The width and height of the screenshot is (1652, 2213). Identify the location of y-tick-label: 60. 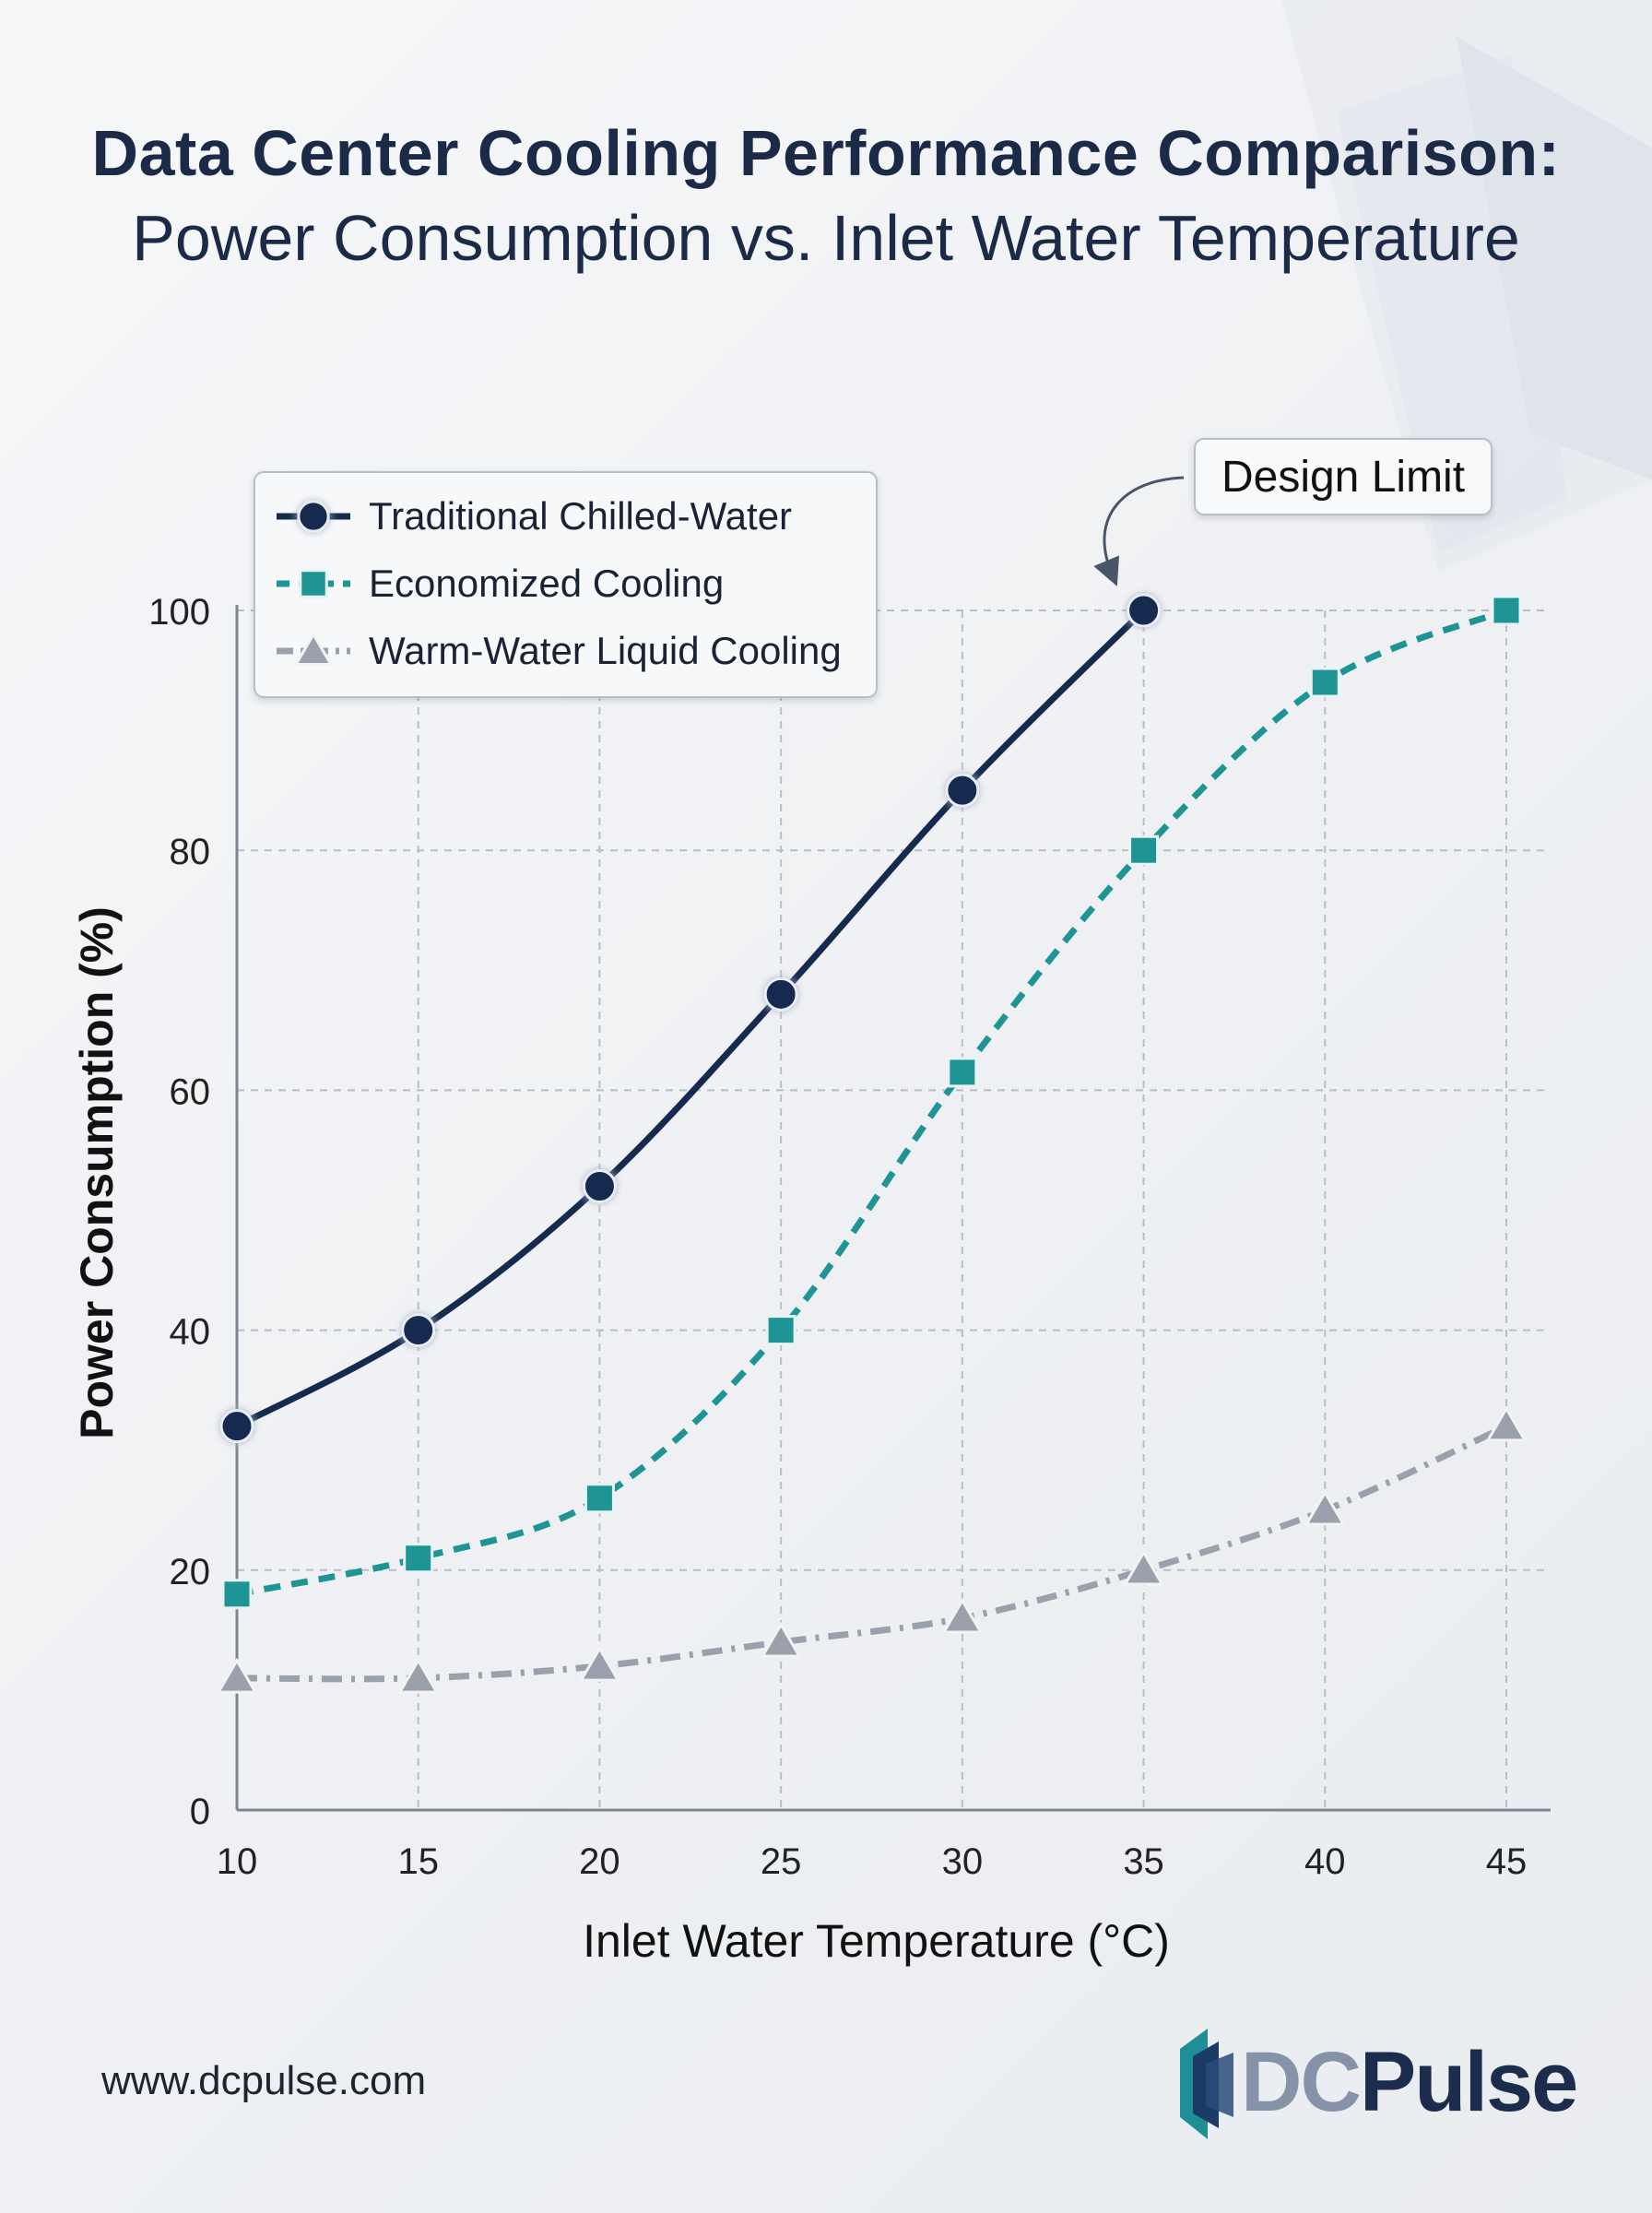
(190, 1091).